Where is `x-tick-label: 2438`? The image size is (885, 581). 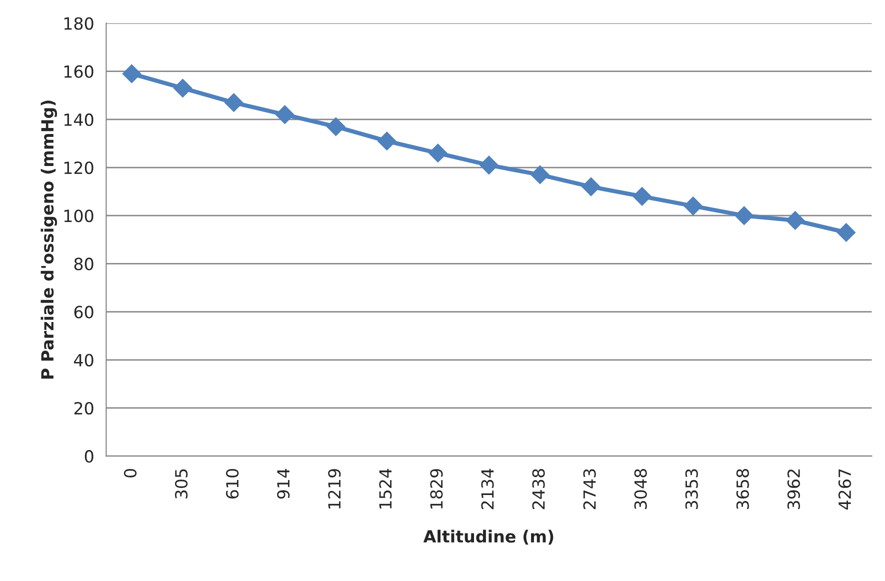
x-tick-label: 2438 is located at coordinates (538, 489).